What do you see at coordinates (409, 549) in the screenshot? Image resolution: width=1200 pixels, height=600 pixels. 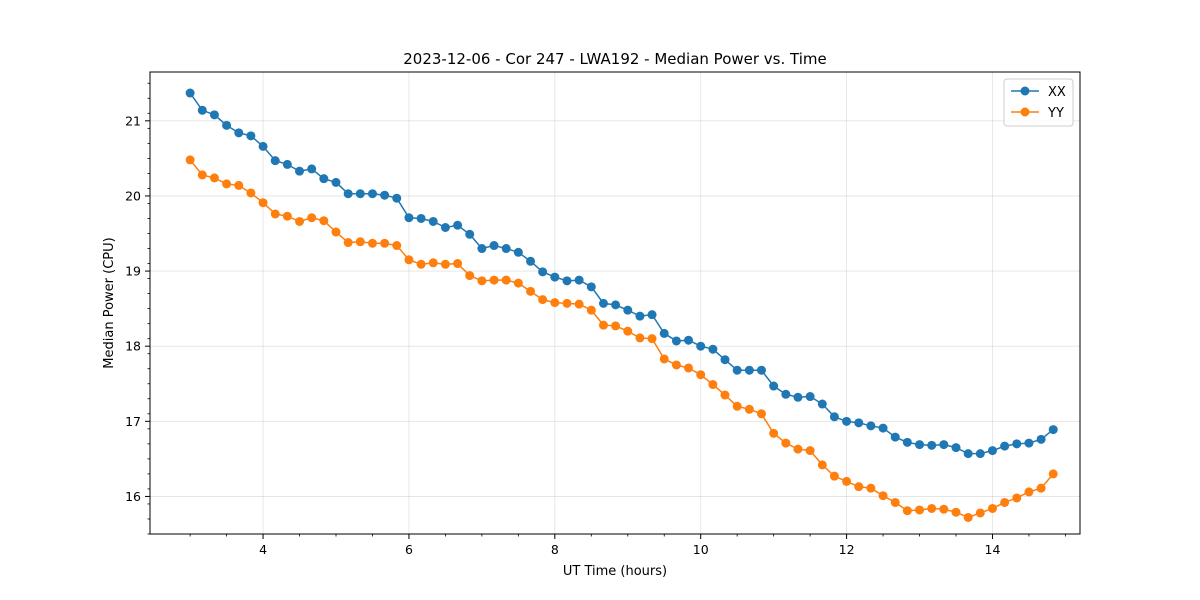 I see `x-tick-label: 6` at bounding box center [409, 549].